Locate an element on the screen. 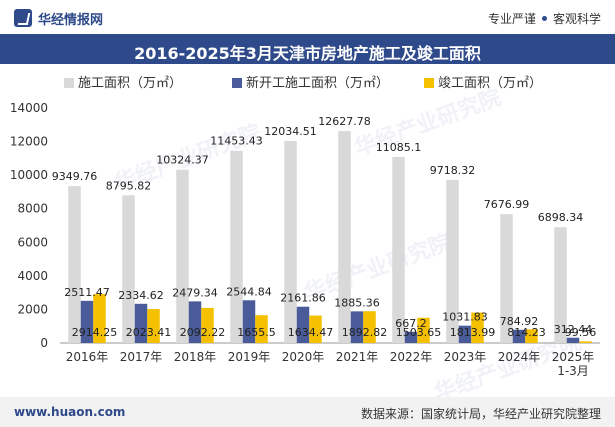 The width and height of the screenshot is (615, 427). data-label-completed: 2092.22 is located at coordinates (203, 332).